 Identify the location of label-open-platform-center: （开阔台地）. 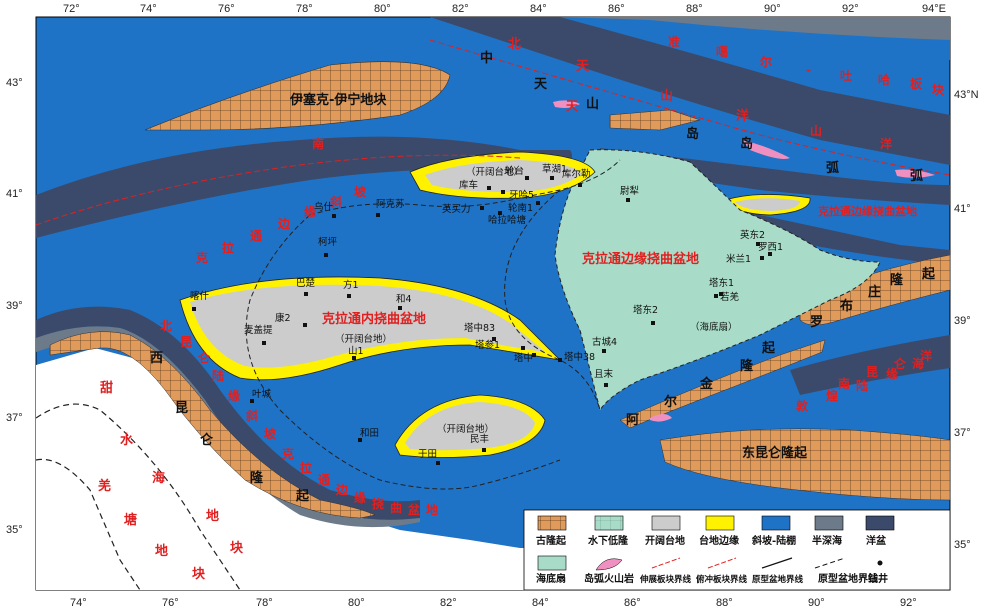
(363, 339).